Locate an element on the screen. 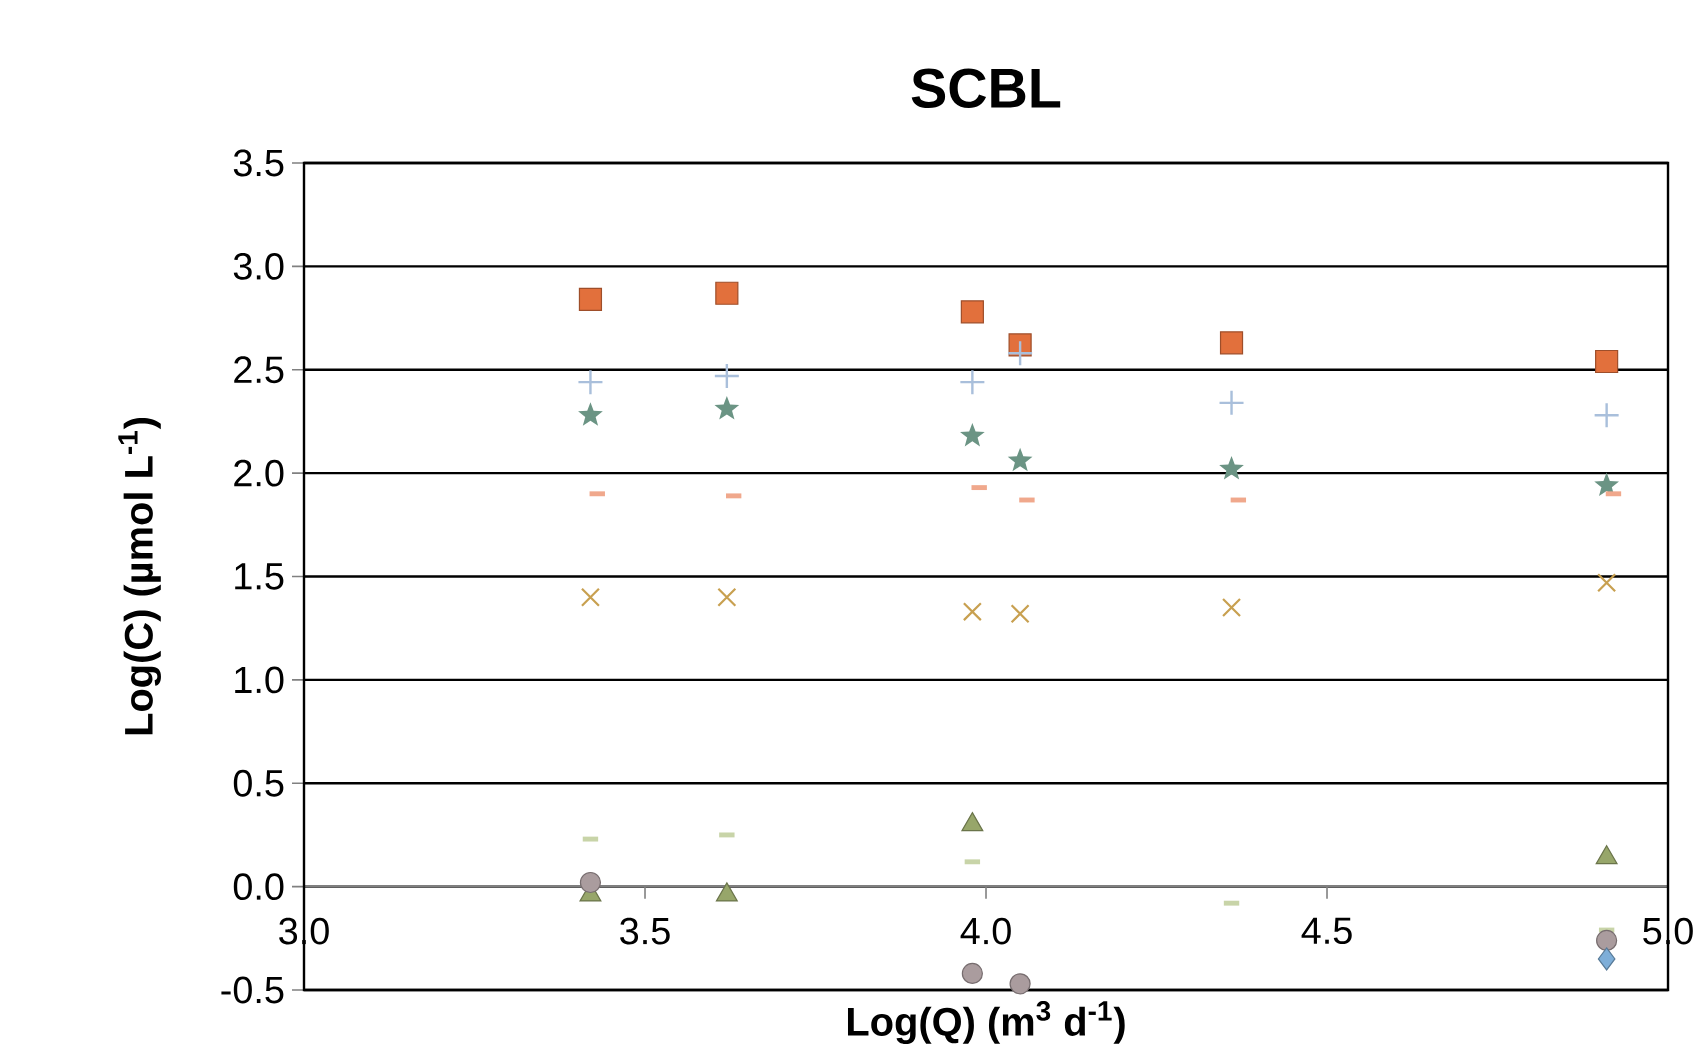 Image resolution: width=1700 pixels, height=1062 pixels. y-tick-label: 0.0 is located at coordinates (258, 887).